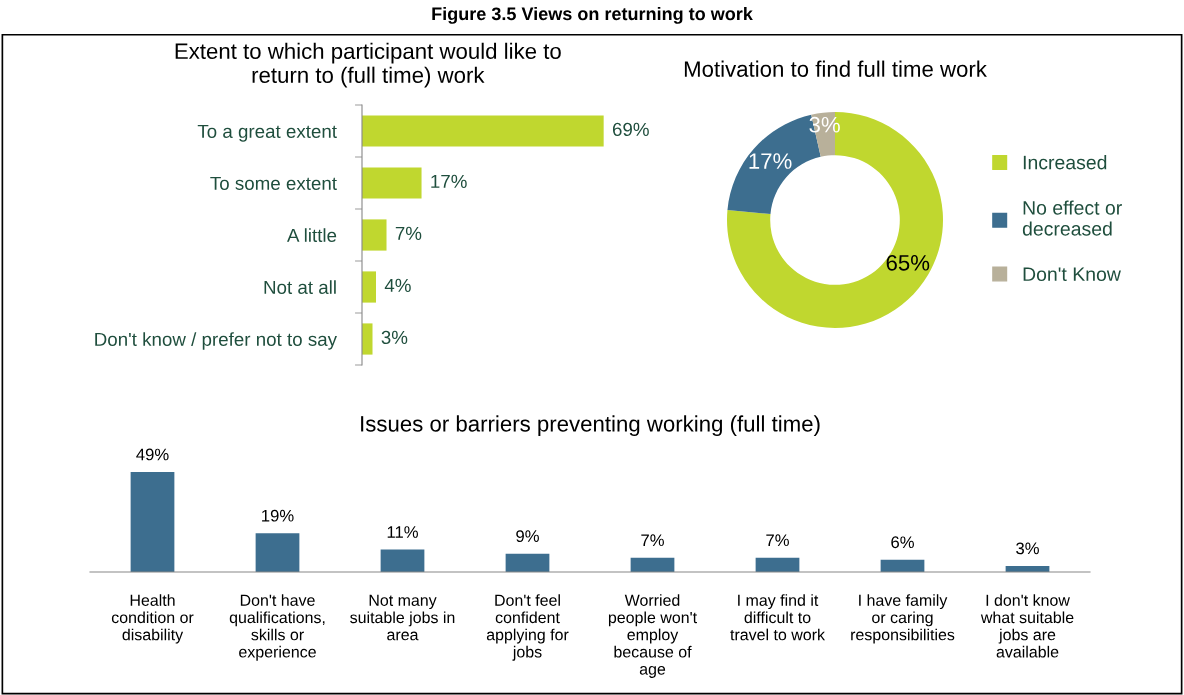  Describe the element at coordinates (902, 542) in the screenshot. I see `data-label: 6%` at that location.